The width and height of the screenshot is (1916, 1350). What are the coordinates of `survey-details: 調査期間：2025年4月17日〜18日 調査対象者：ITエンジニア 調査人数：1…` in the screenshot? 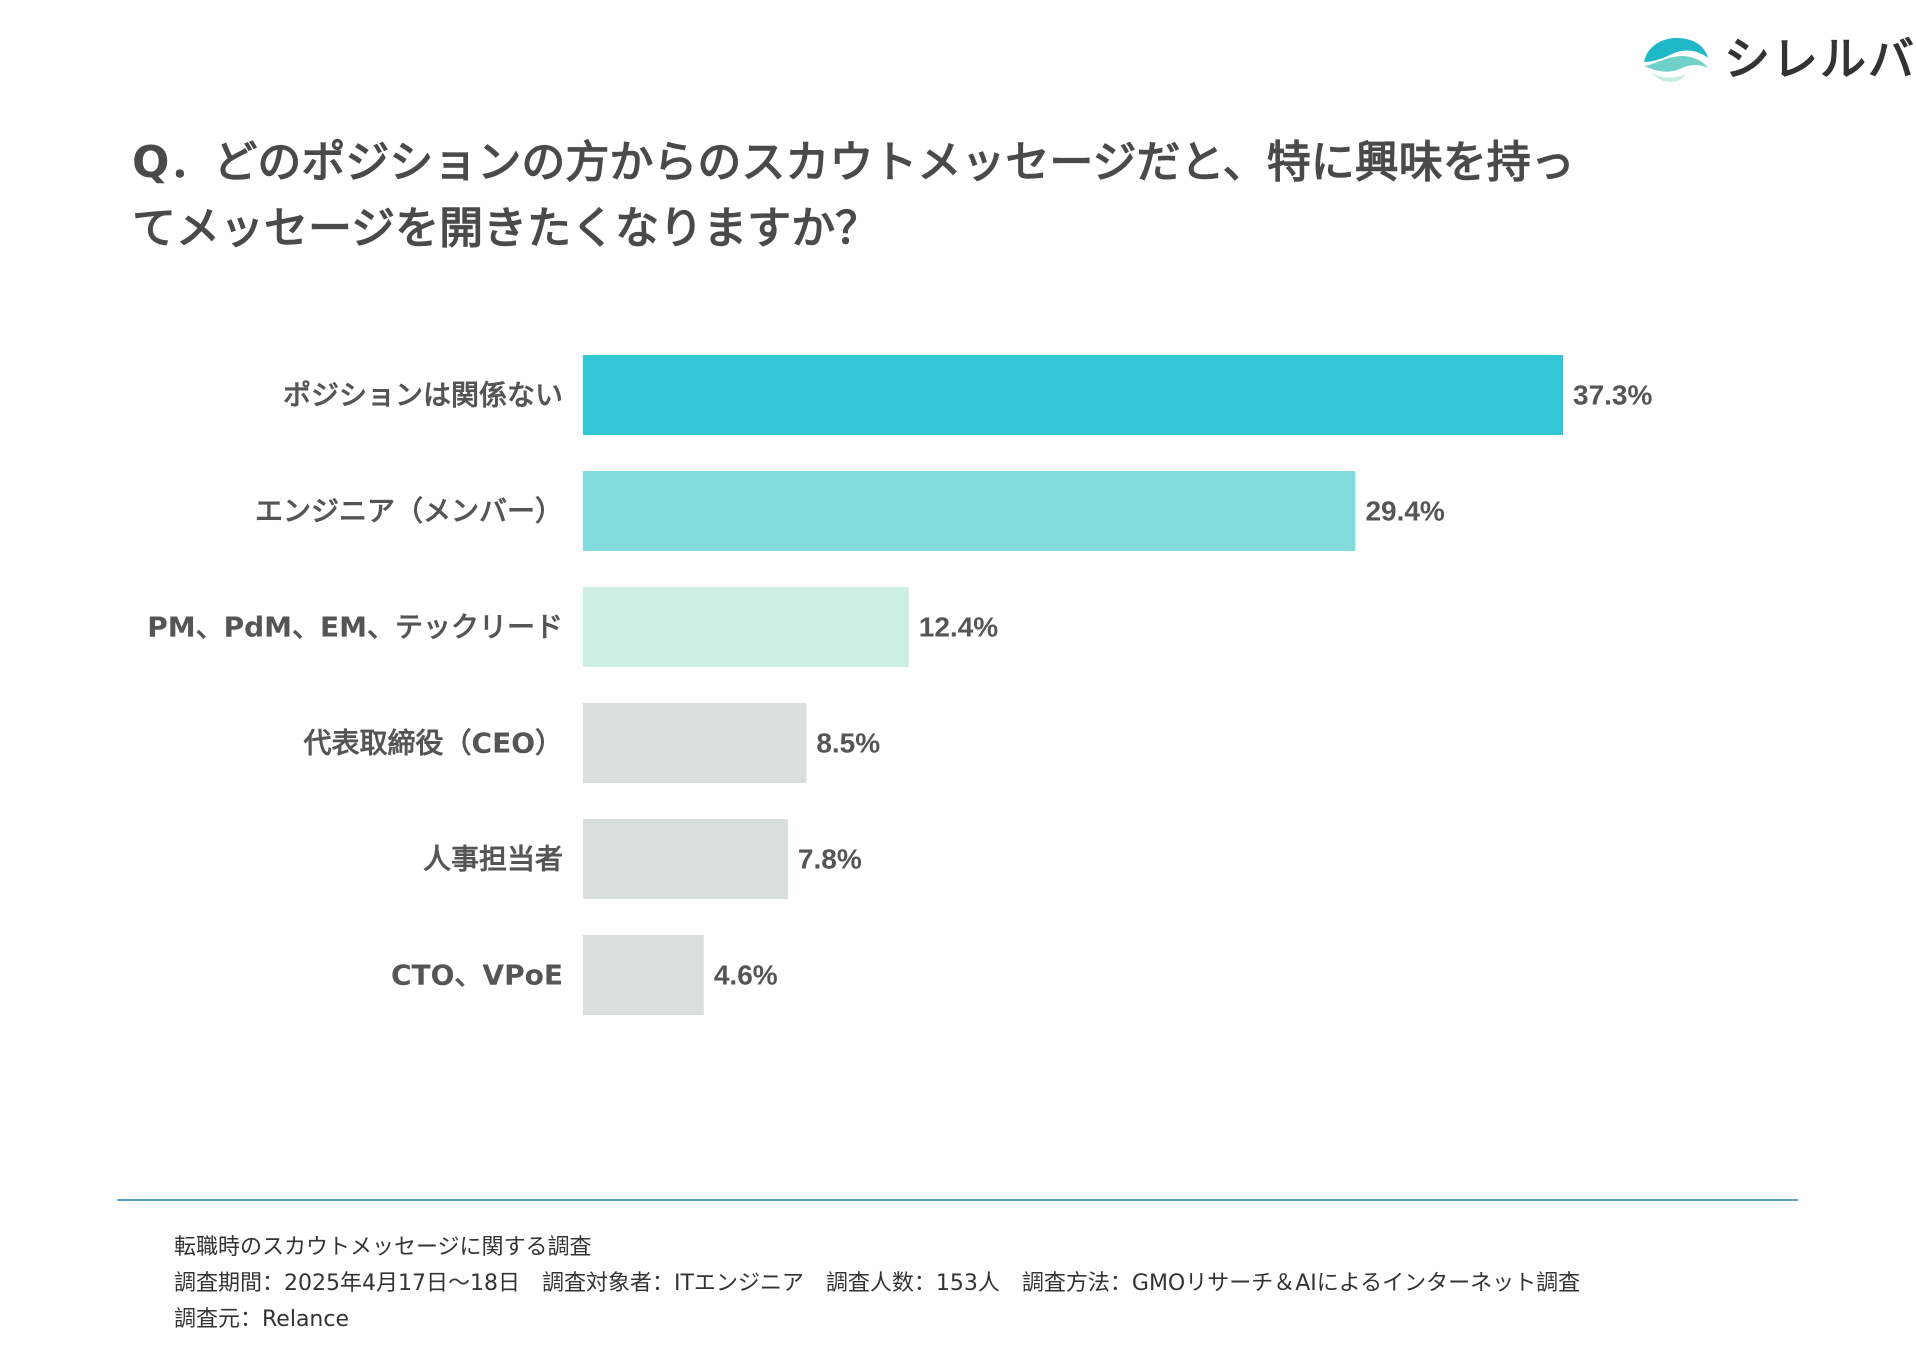 It's located at (877, 1283).